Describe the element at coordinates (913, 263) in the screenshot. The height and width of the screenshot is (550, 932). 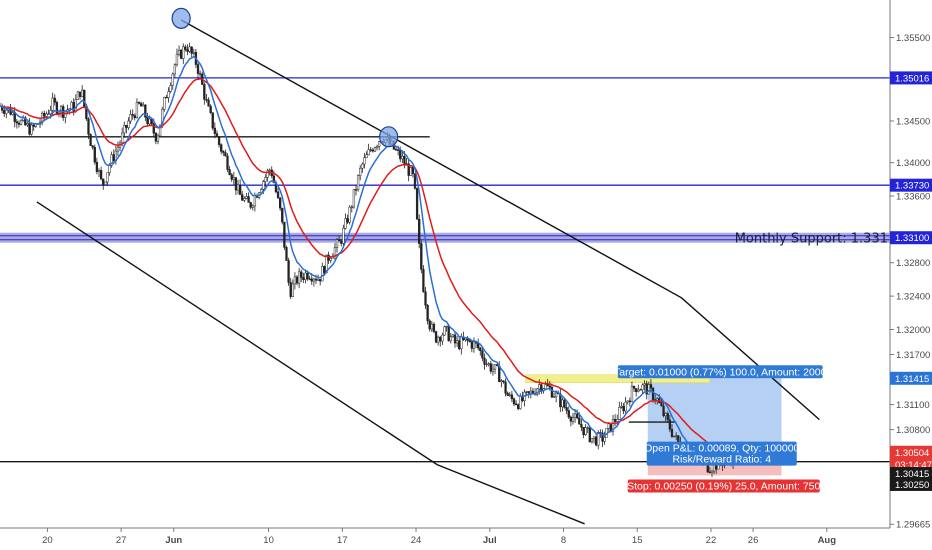
I see `y-tick-label: 1.32800` at that location.